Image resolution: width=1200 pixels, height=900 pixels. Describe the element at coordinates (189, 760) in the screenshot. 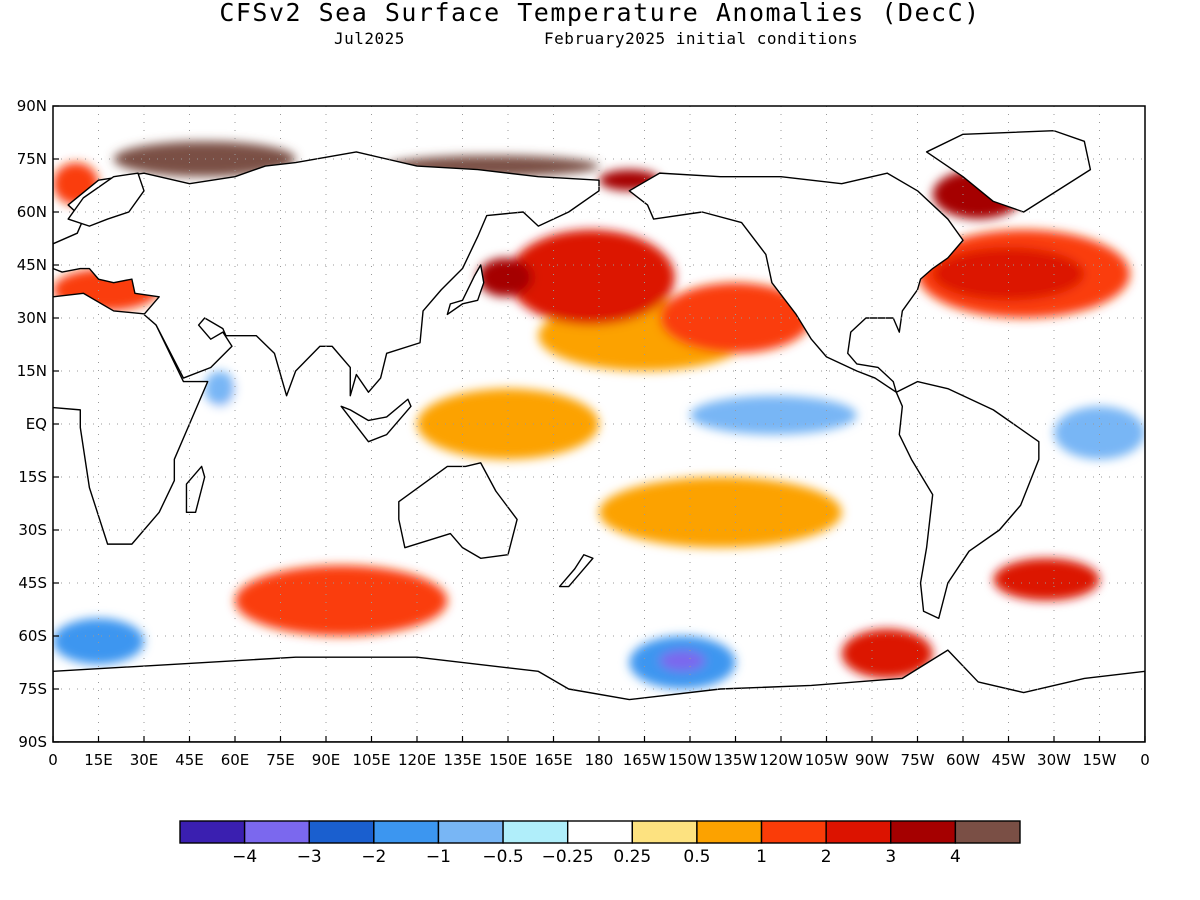

I see `lon-tick-label: 45E` at that location.